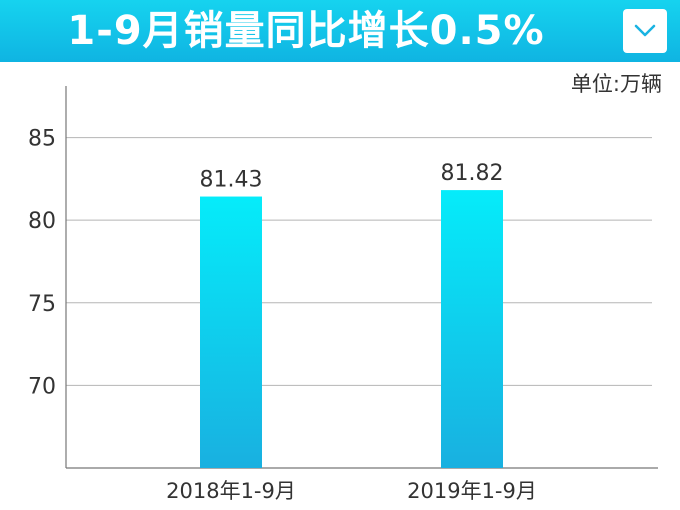 This screenshot has height=510, width=680. I want to click on unit-label: 单位:万辆, so click(616, 84).